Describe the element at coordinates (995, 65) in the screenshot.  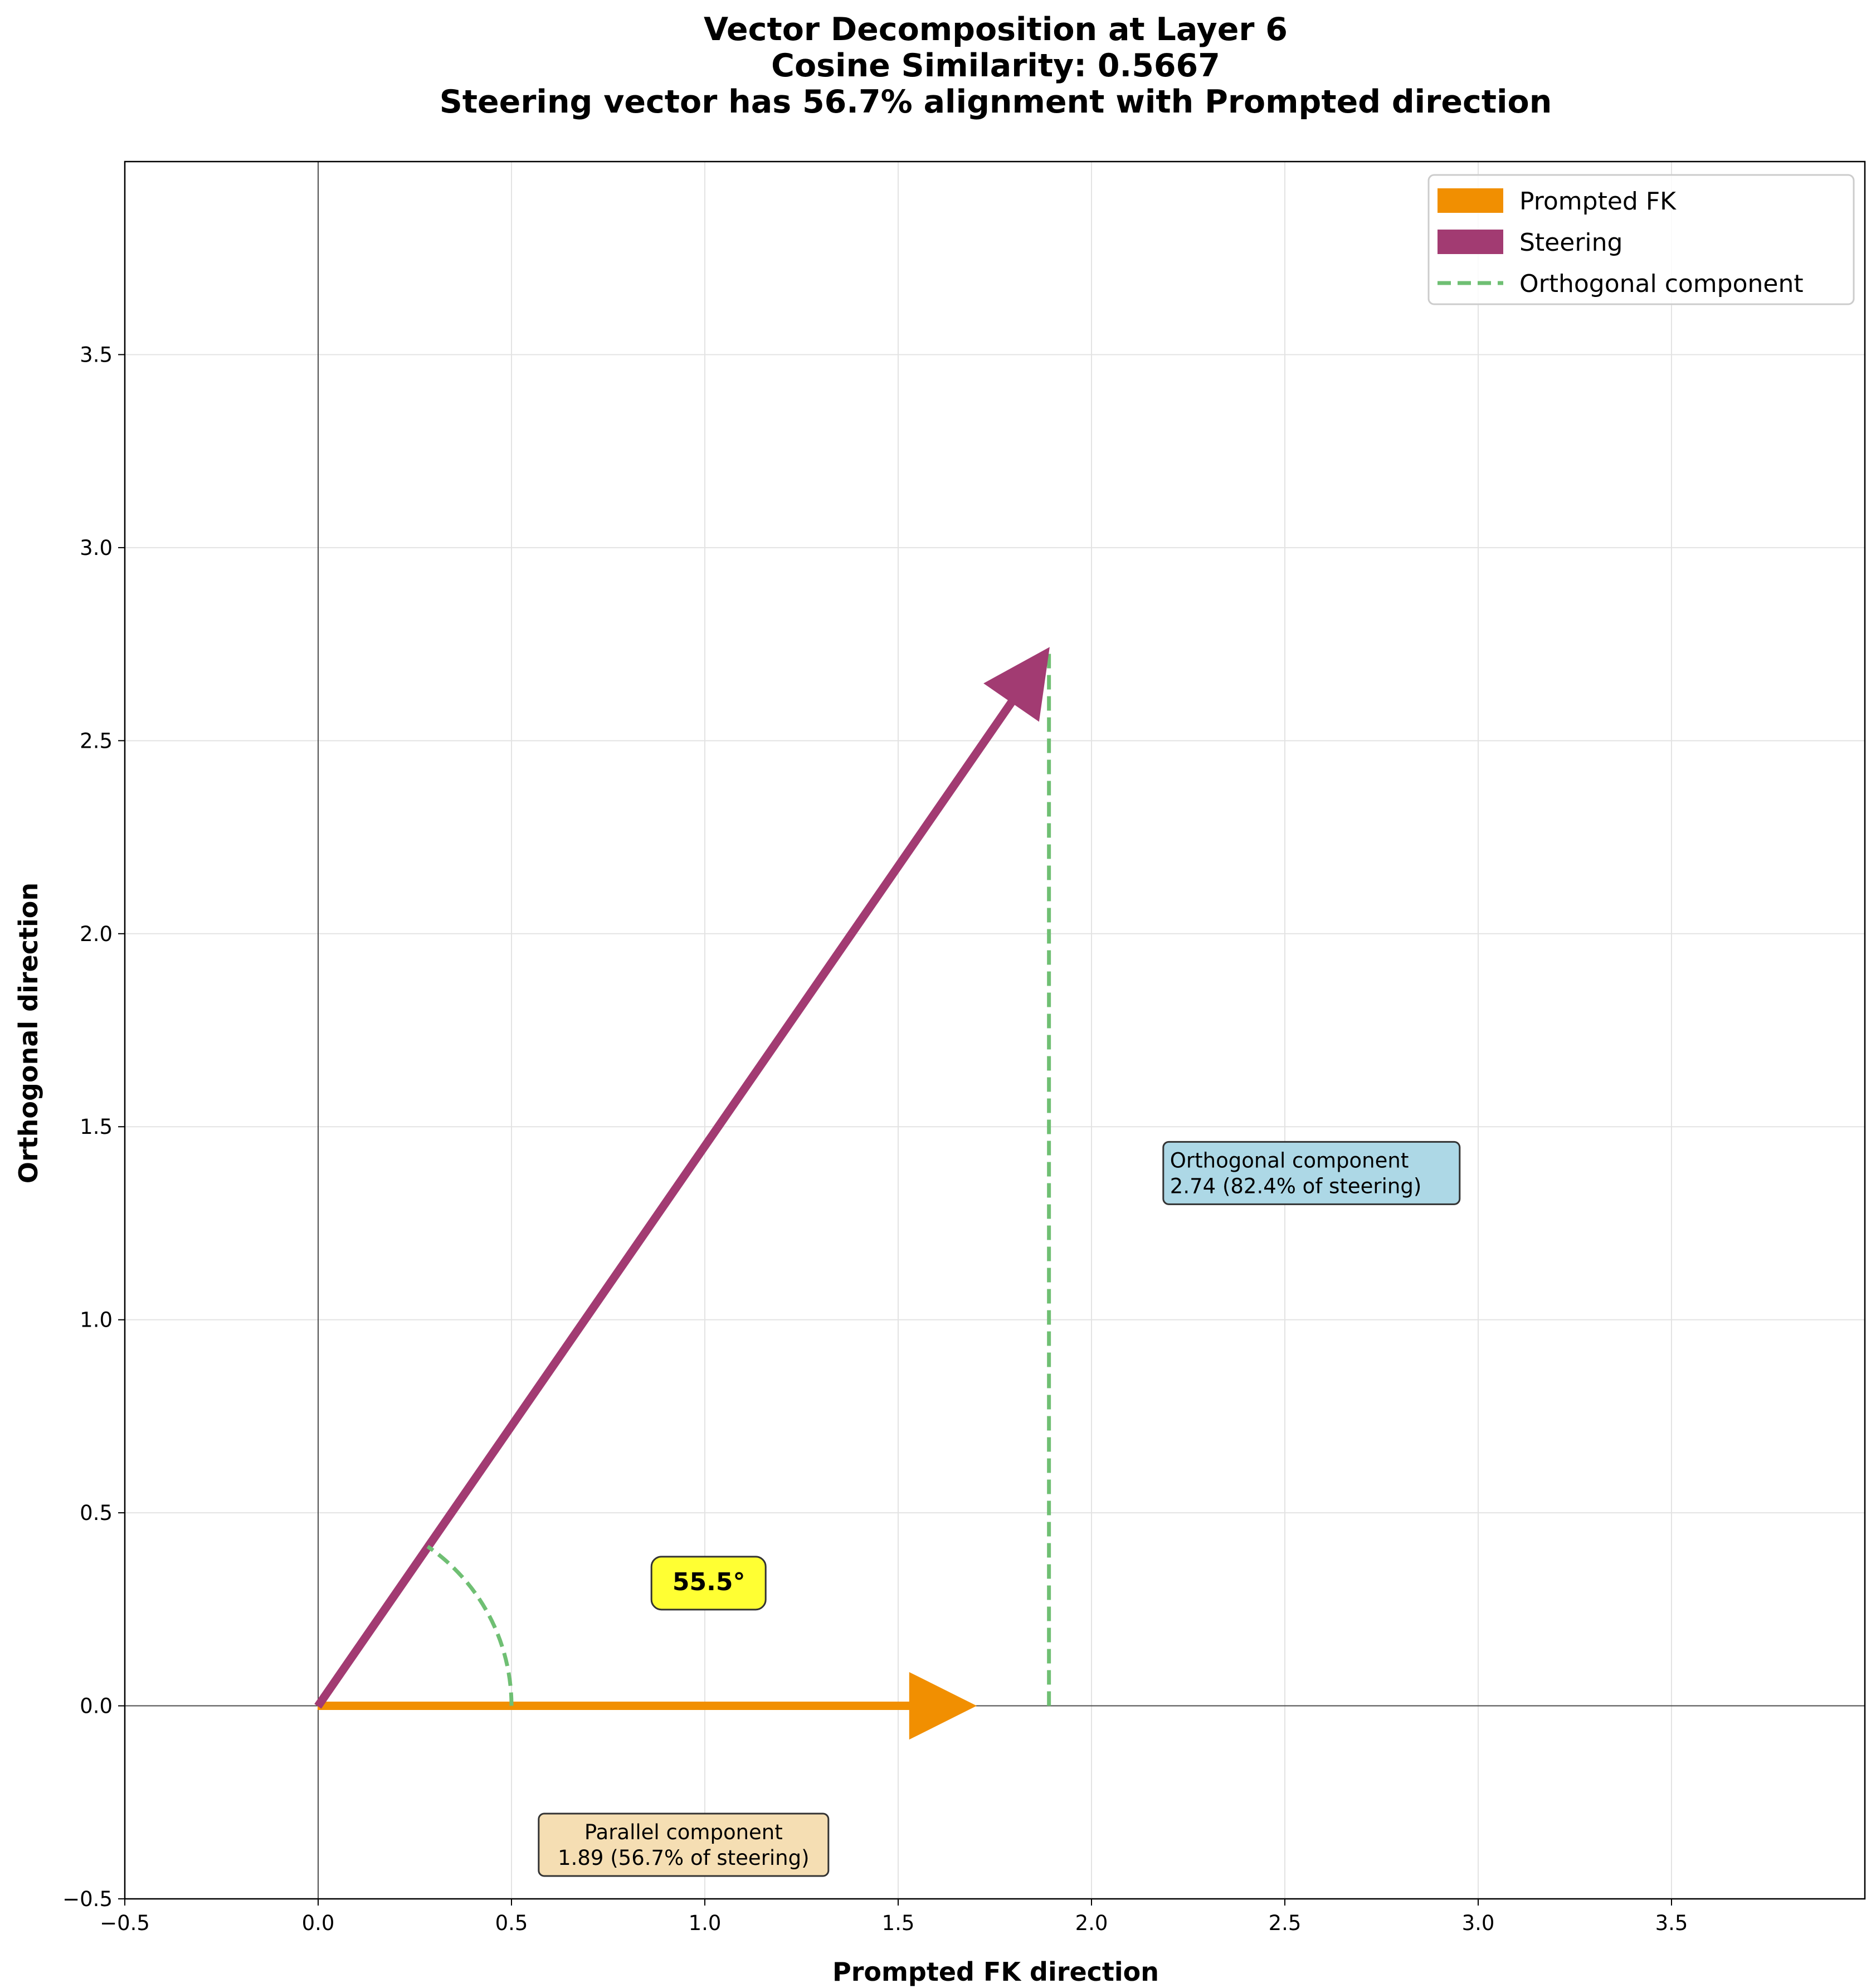
I see `chart-title-line-2: Cosine Similarity: 0.5667` at that location.